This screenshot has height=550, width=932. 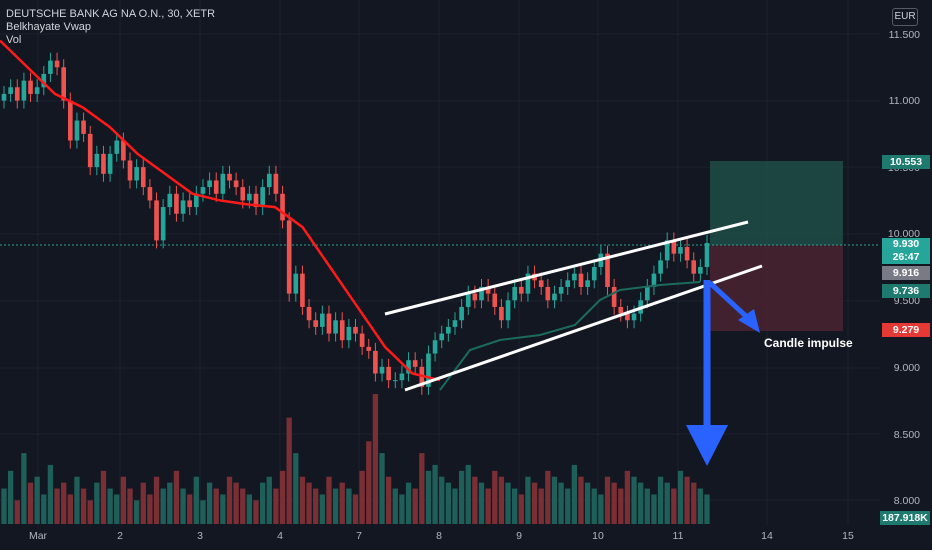 What do you see at coordinates (583, 328) in the screenshot?
I see `channel-lower-line` at bounding box center [583, 328].